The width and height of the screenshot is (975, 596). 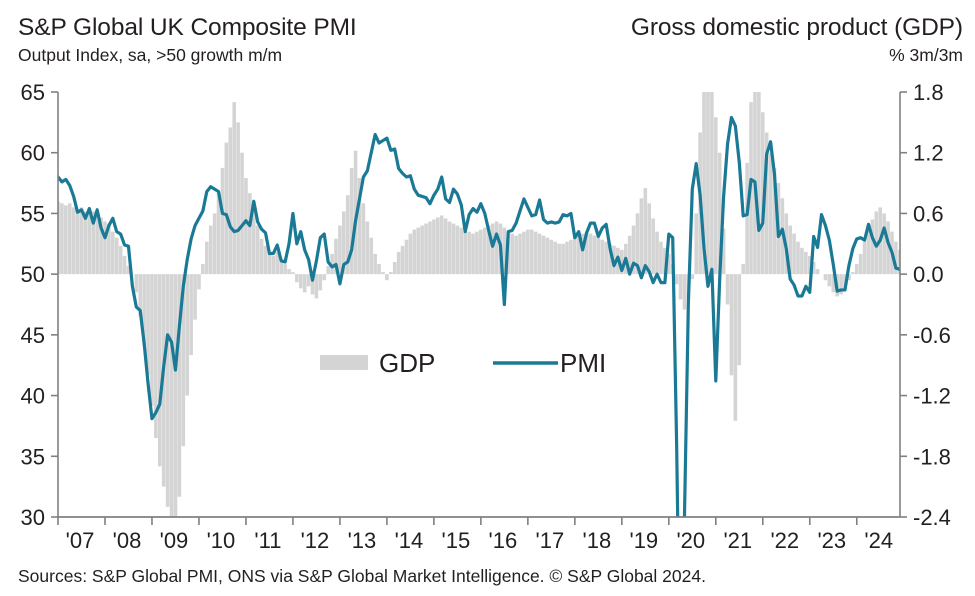 I want to click on y-tick-label-right: 0.0, so click(x=928, y=274).